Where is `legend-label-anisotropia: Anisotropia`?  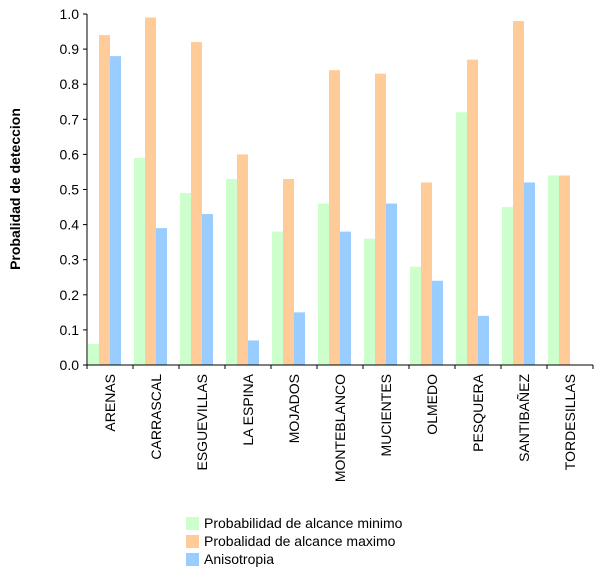
legend-label-anisotropia: Anisotropia is located at coordinates (239, 559).